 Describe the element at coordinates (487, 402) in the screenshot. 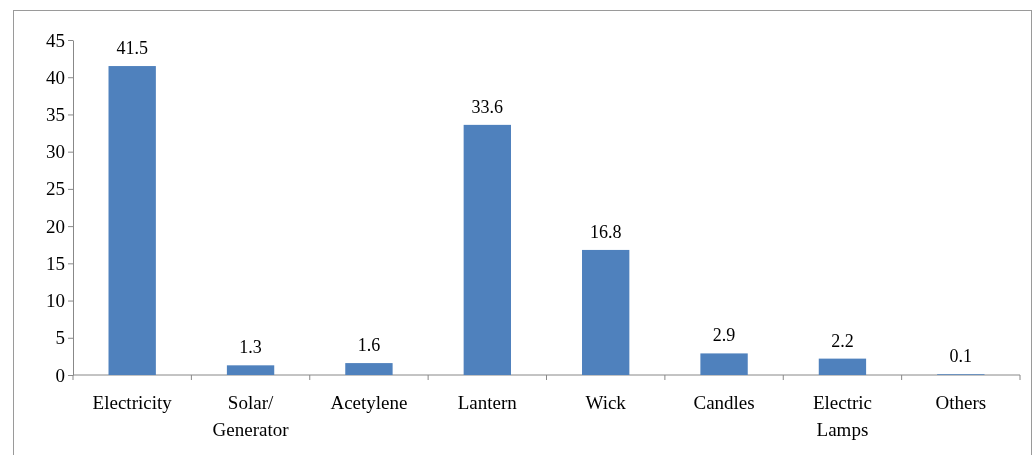

I see `x-tick-label: Lantern` at that location.